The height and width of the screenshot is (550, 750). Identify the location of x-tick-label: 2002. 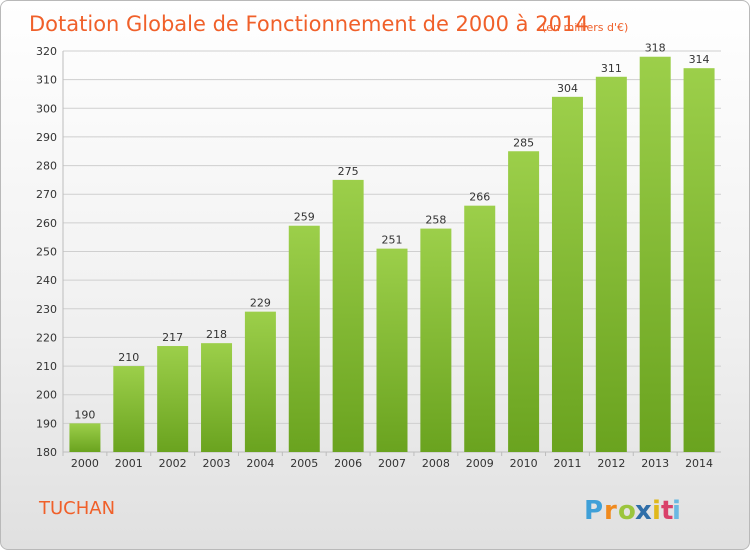
(173, 463).